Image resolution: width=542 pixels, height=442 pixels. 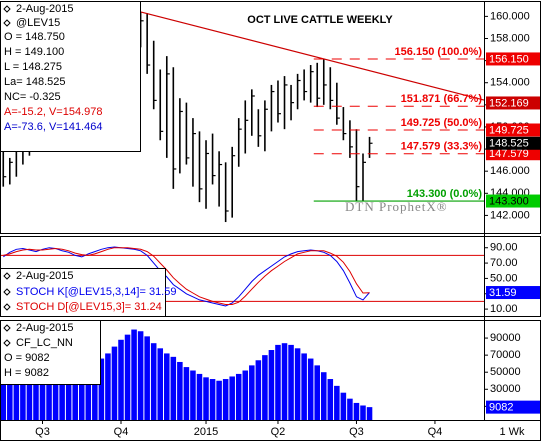 I want to click on y-tick-label: 158.000, so click(x=510, y=38).